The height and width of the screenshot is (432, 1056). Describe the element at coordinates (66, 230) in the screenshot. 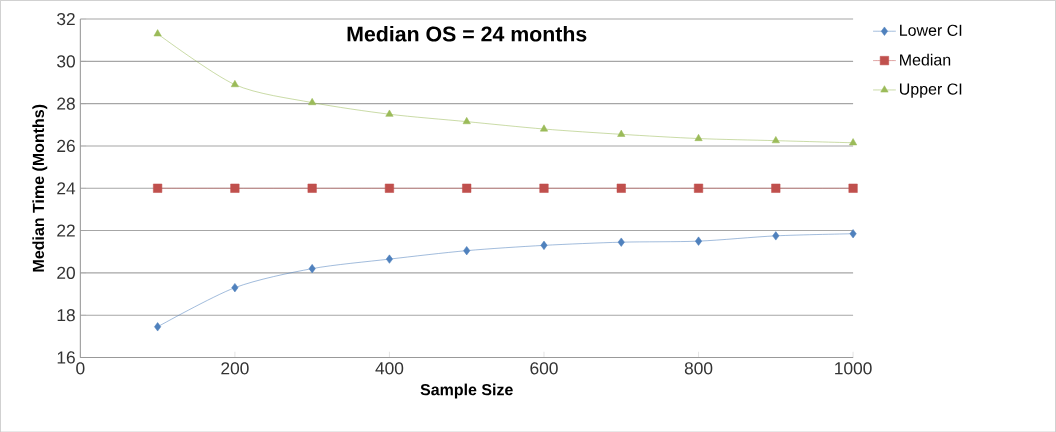

I see `y-tick-label: 22` at that location.